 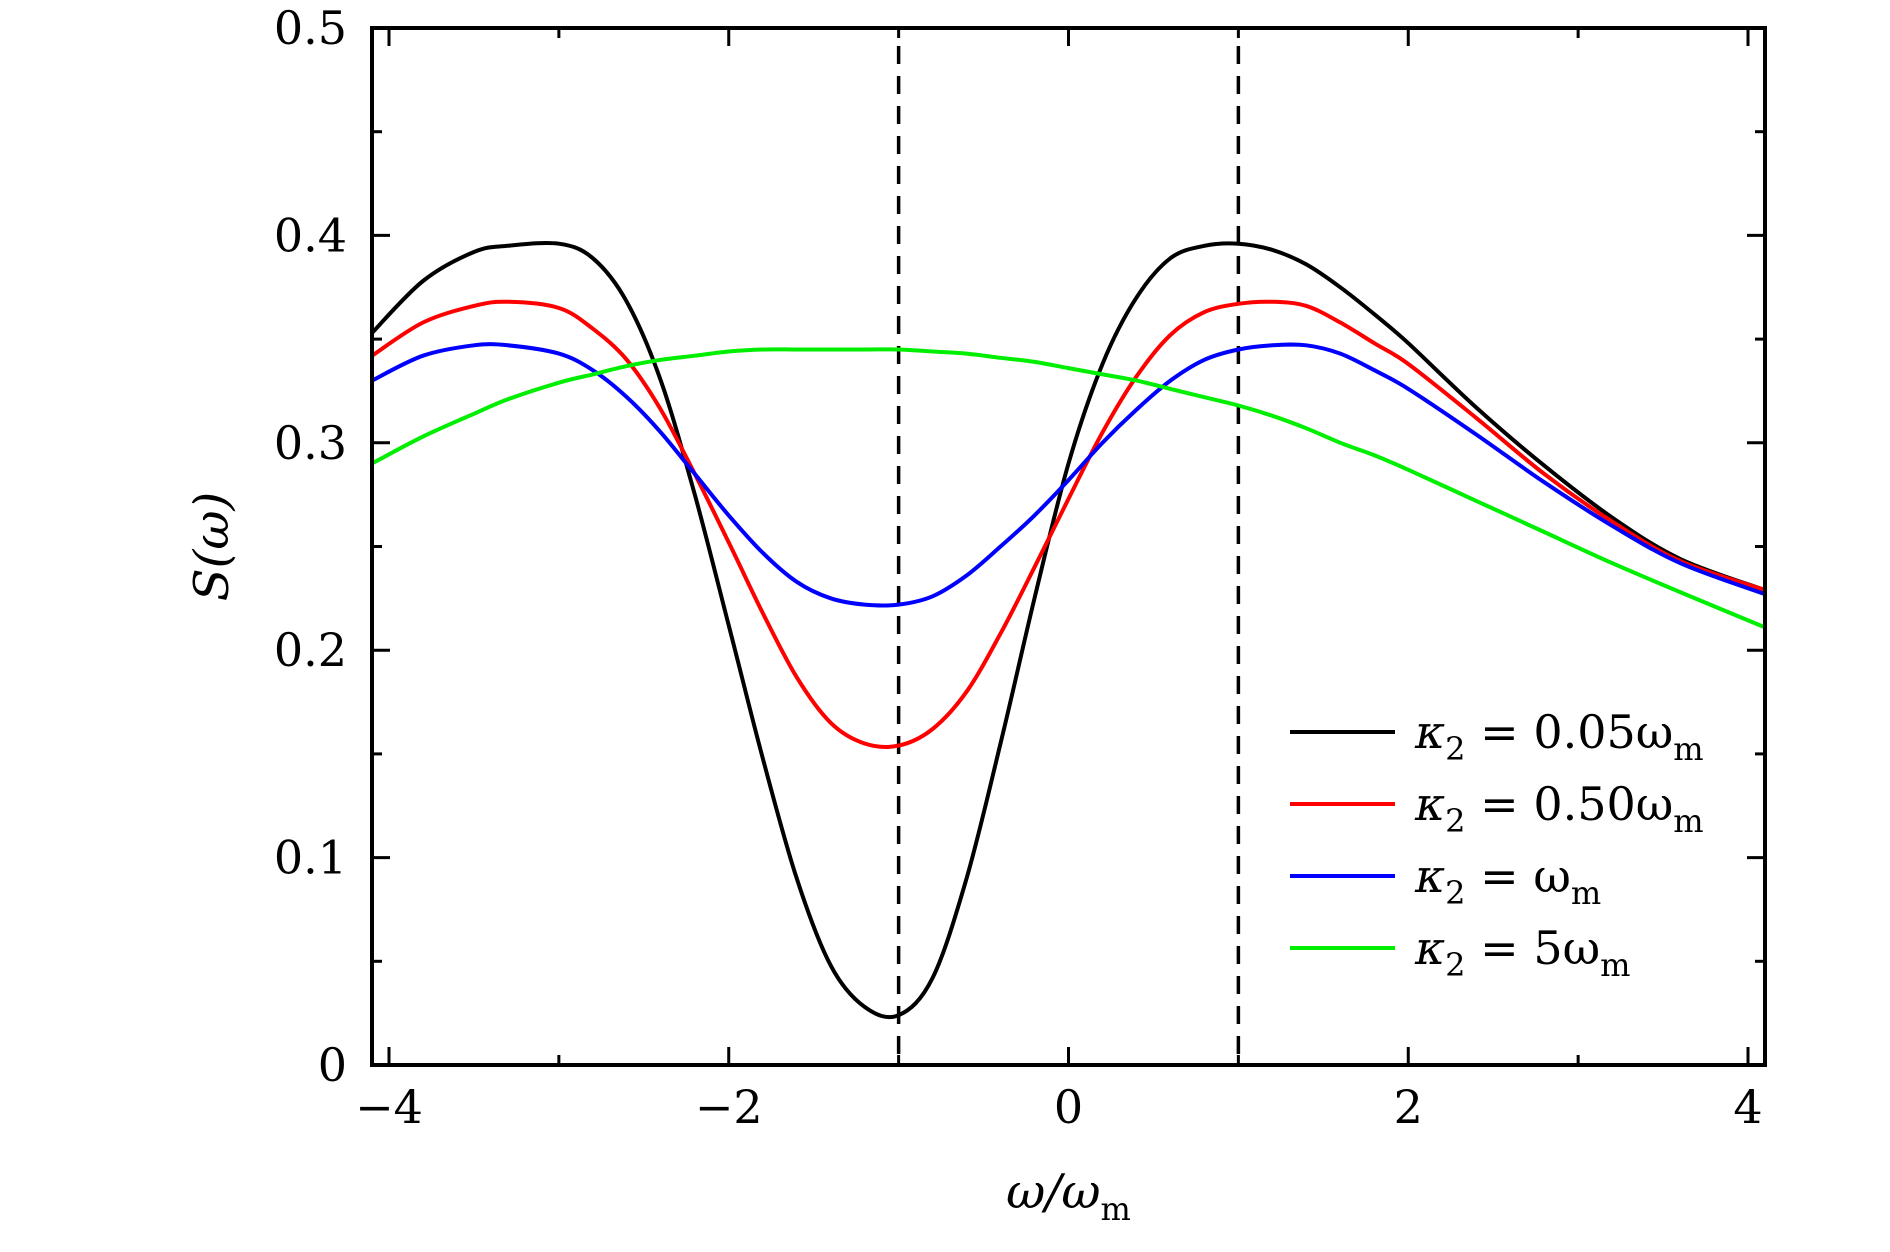 What do you see at coordinates (389, 1107) in the screenshot?
I see `x-tick-label: −4` at bounding box center [389, 1107].